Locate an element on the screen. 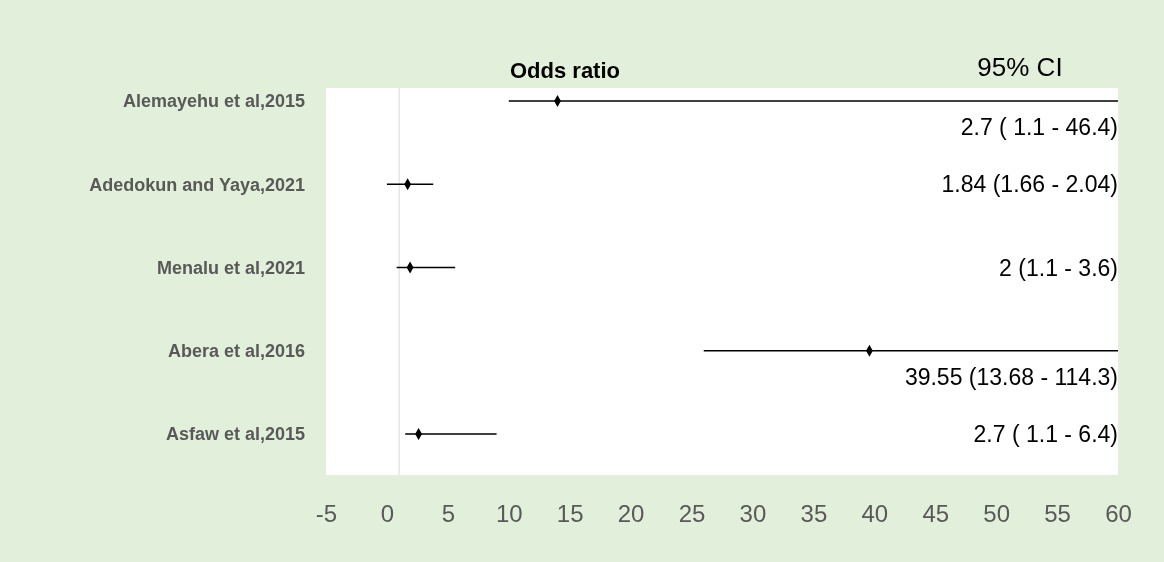 This screenshot has height=562, width=1164. x-tick-label: 40 is located at coordinates (875, 513).